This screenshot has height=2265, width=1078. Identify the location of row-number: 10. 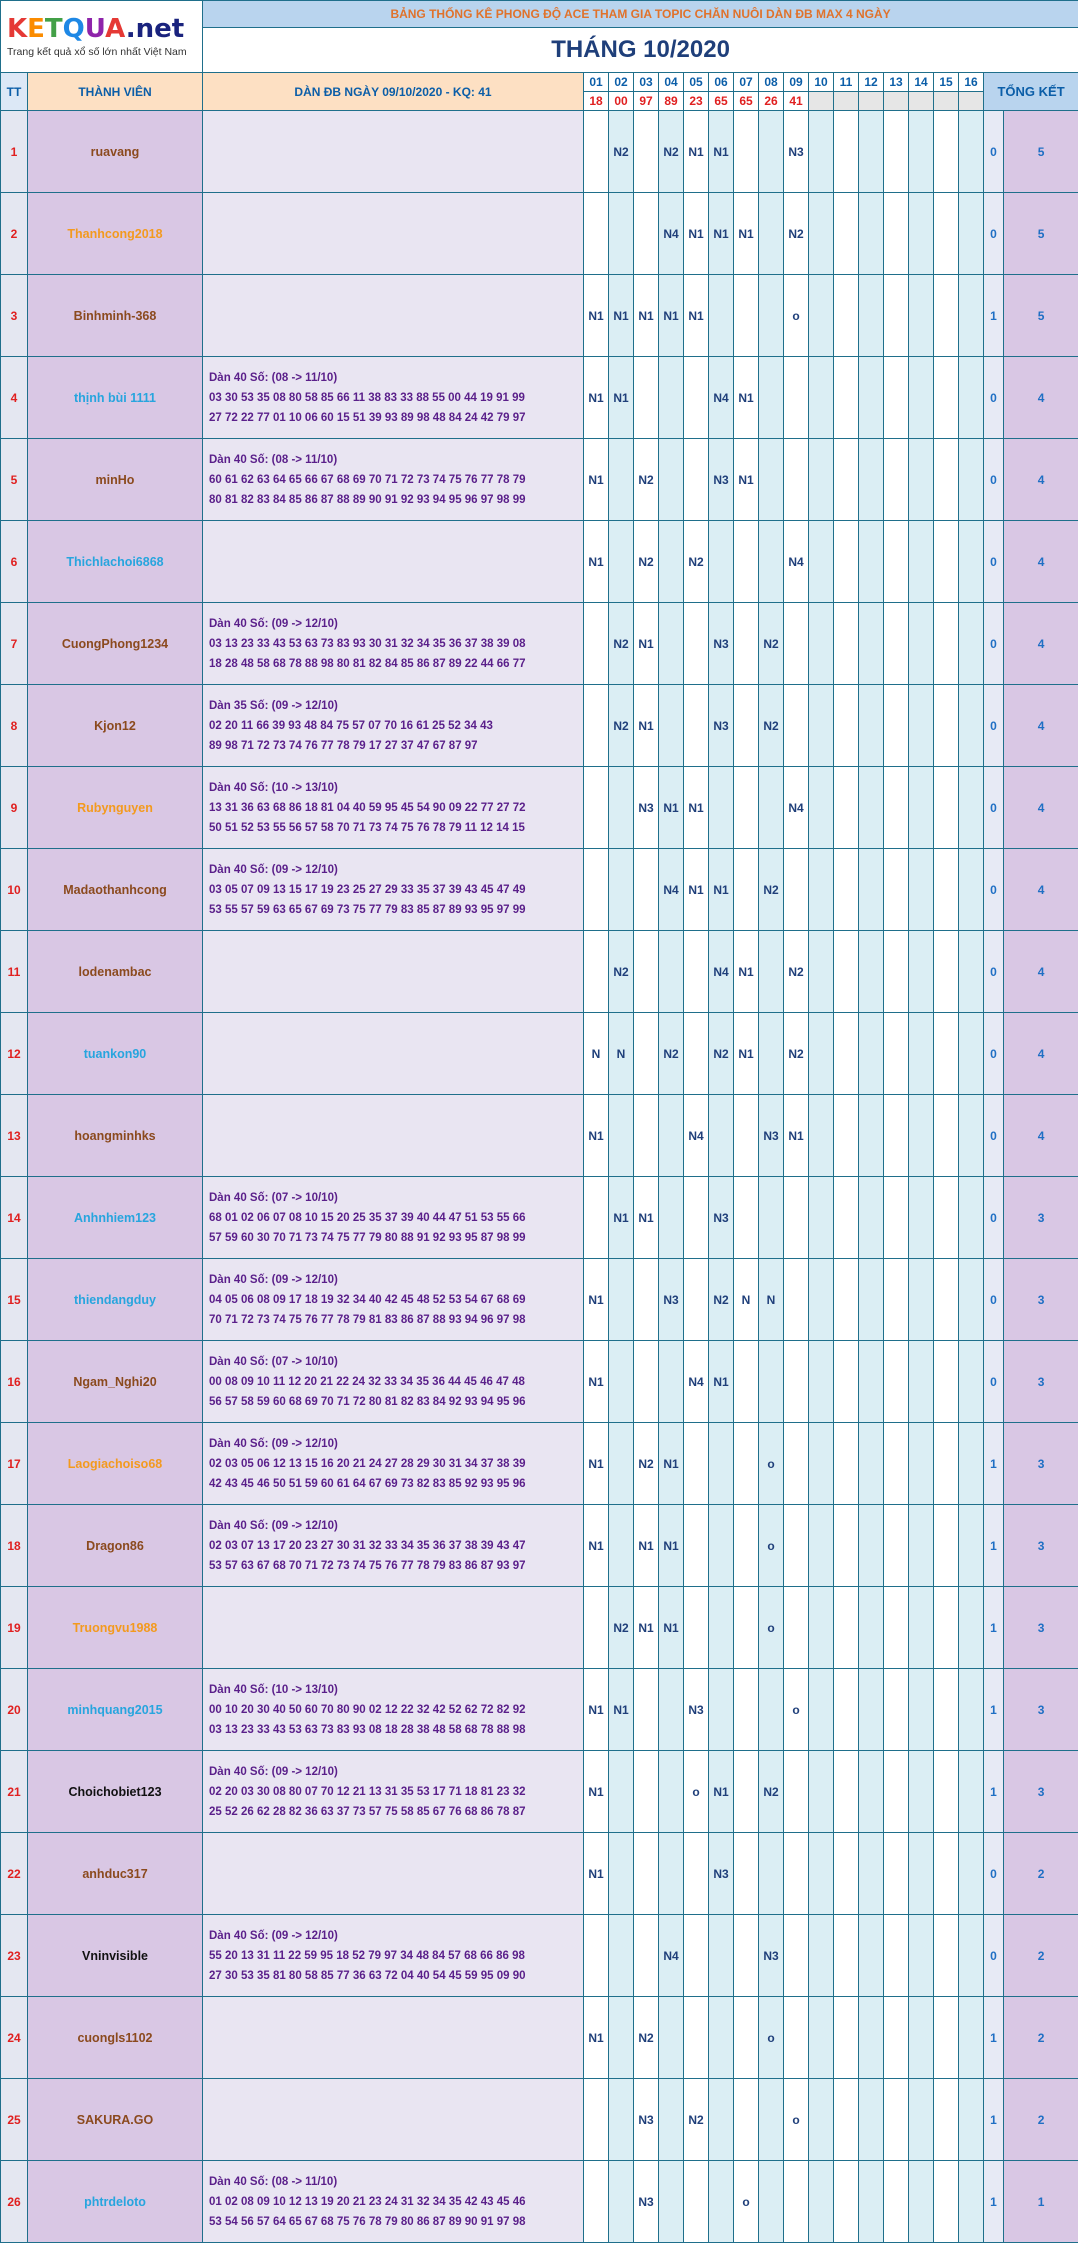
(14, 889).